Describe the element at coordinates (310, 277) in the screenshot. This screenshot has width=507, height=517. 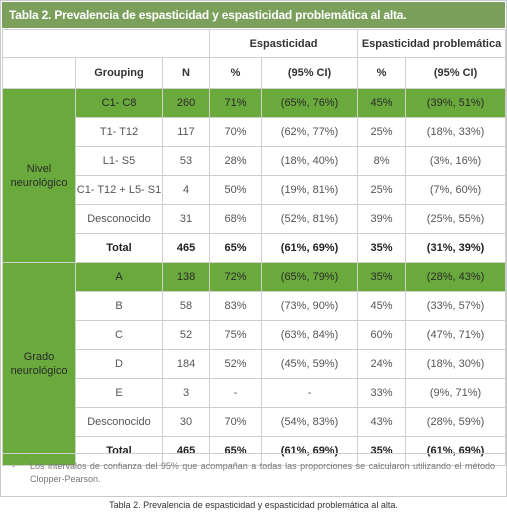
I see `cell-ci1: (65%, 79%)` at that location.